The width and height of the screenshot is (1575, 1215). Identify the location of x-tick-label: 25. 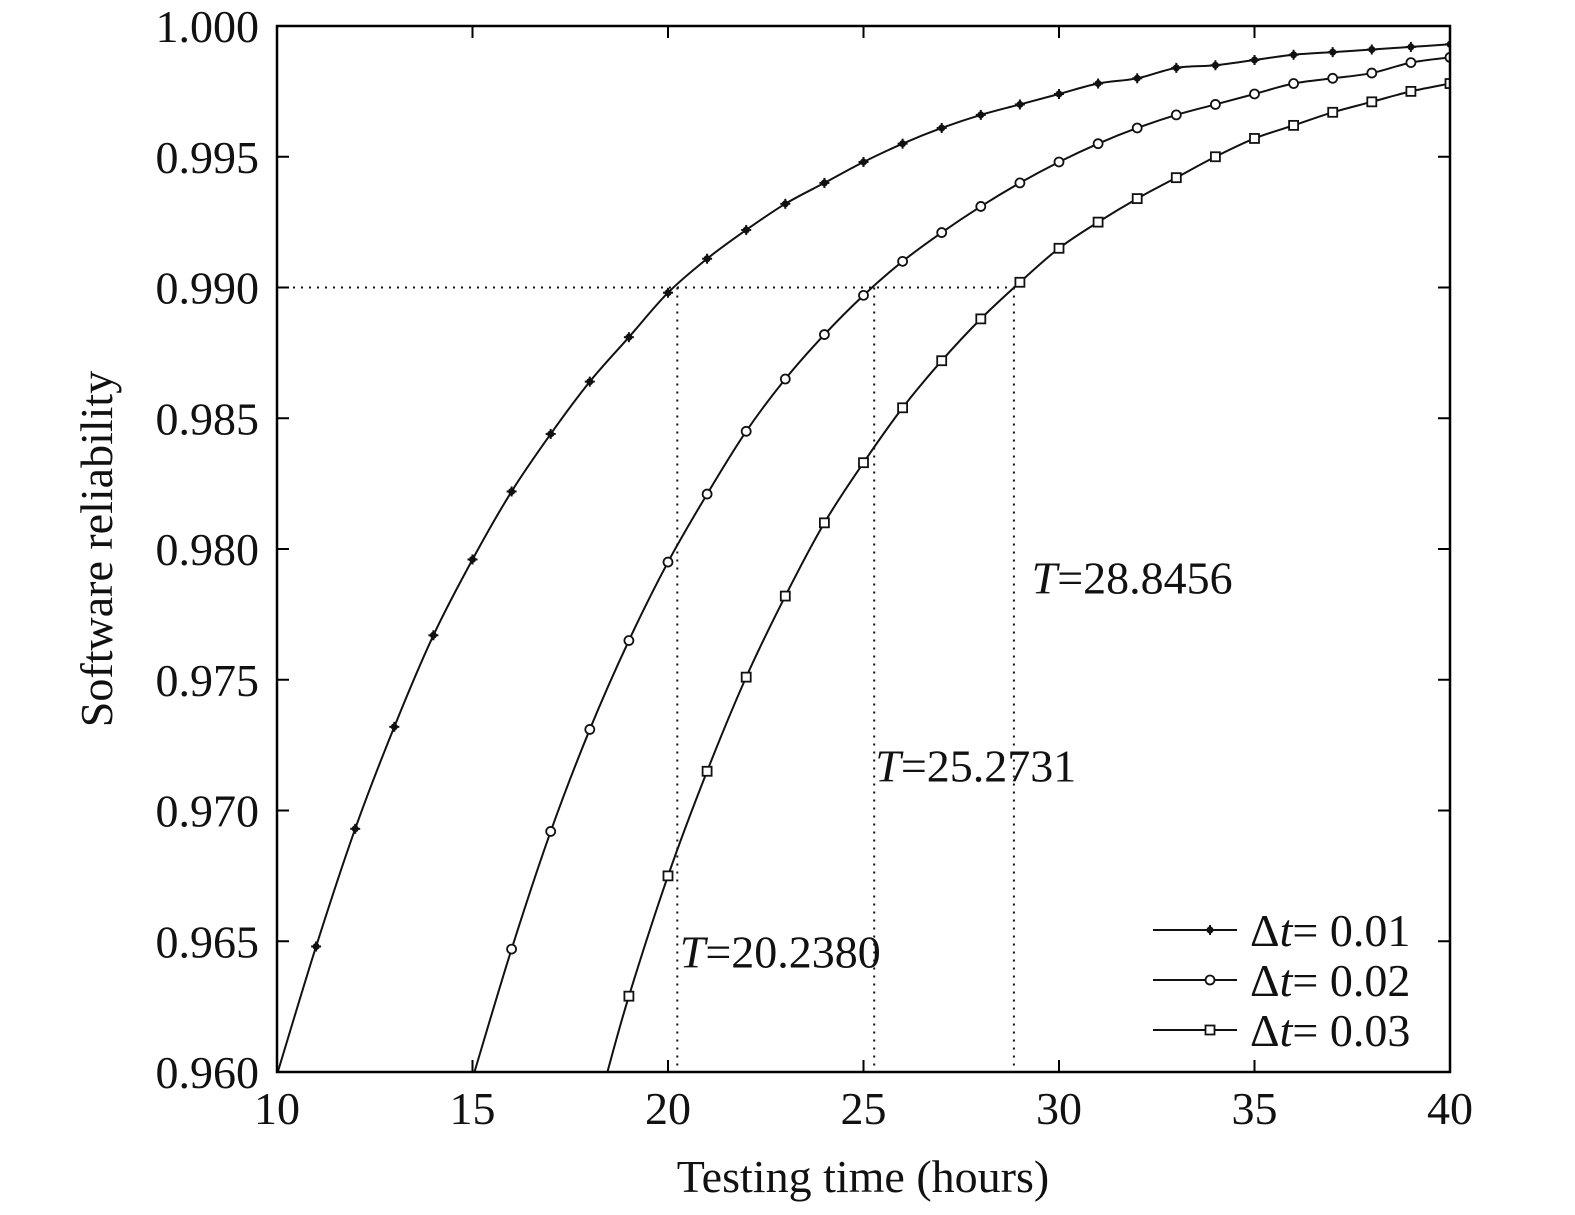
(864, 1108).